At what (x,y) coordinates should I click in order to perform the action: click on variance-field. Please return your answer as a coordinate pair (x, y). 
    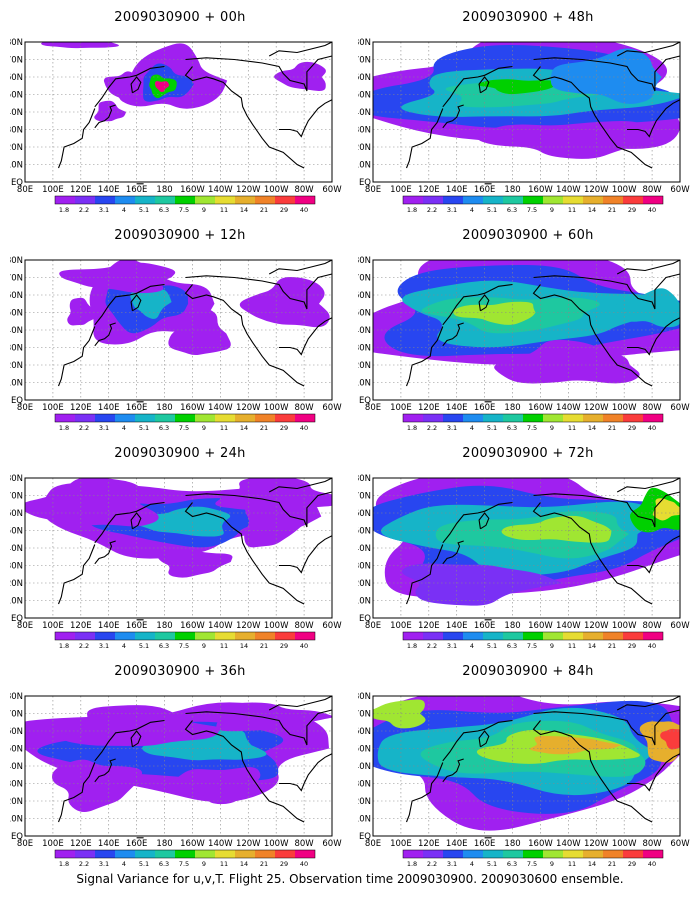
    Looking at the image, I should click on (194, 307).